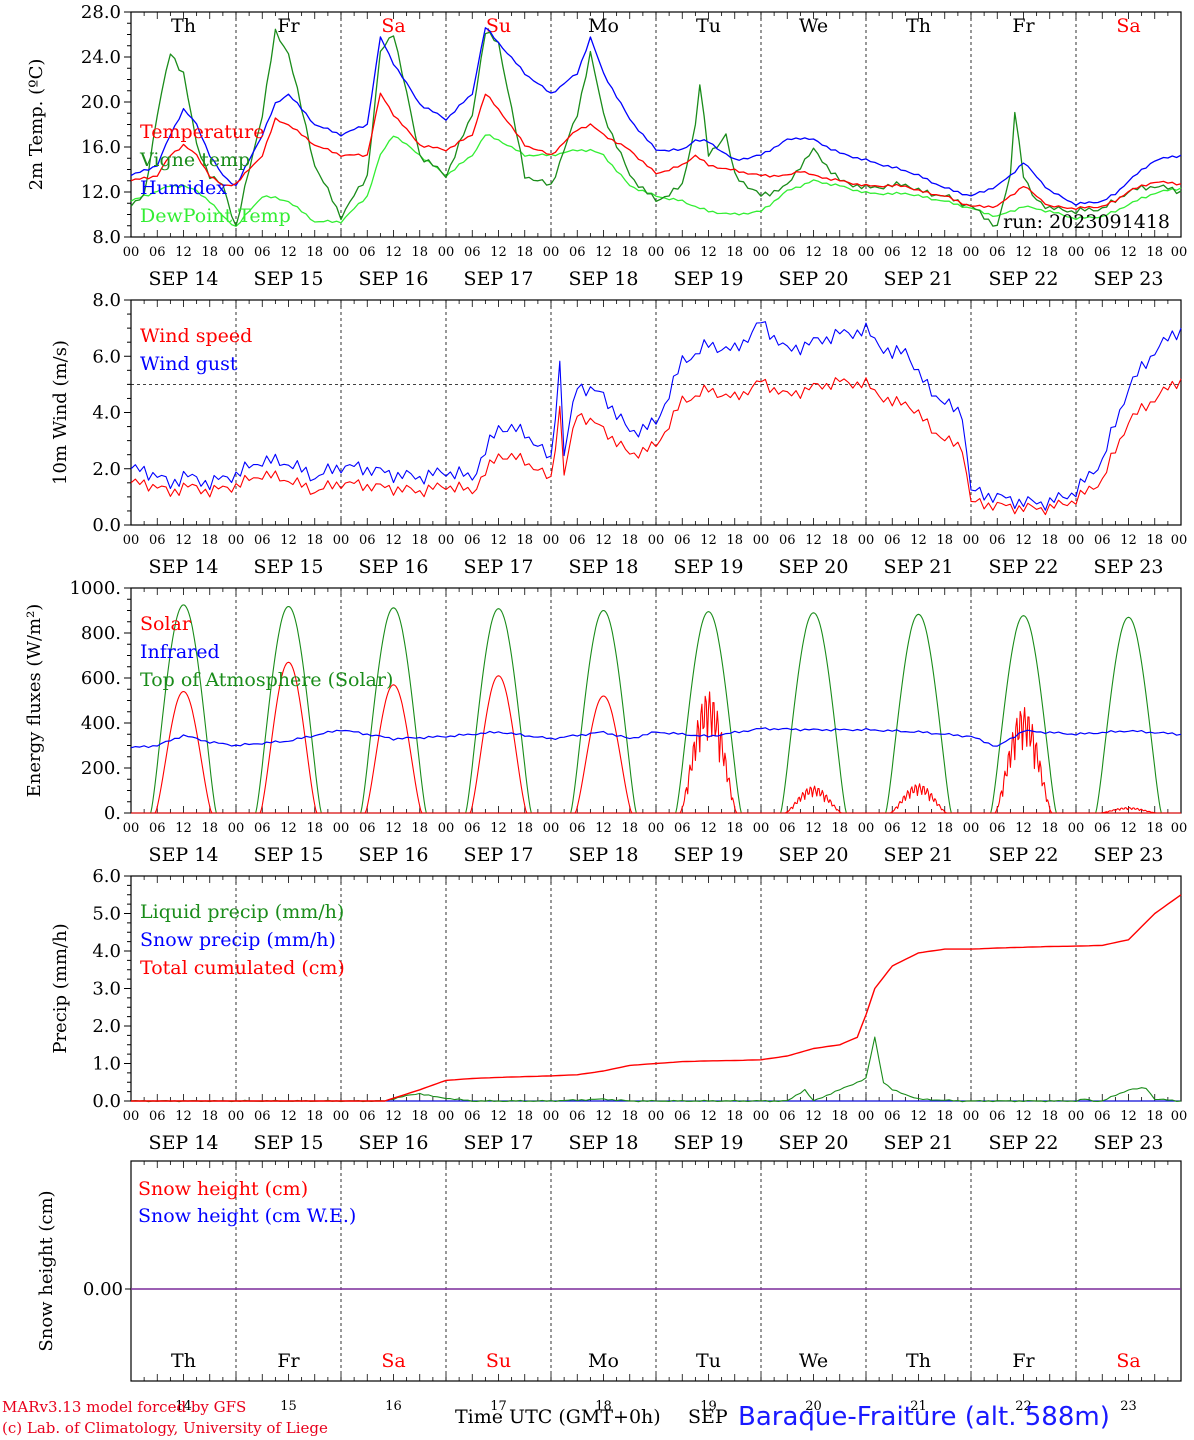  I want to click on weekday-label: Th, so click(183, 1361).